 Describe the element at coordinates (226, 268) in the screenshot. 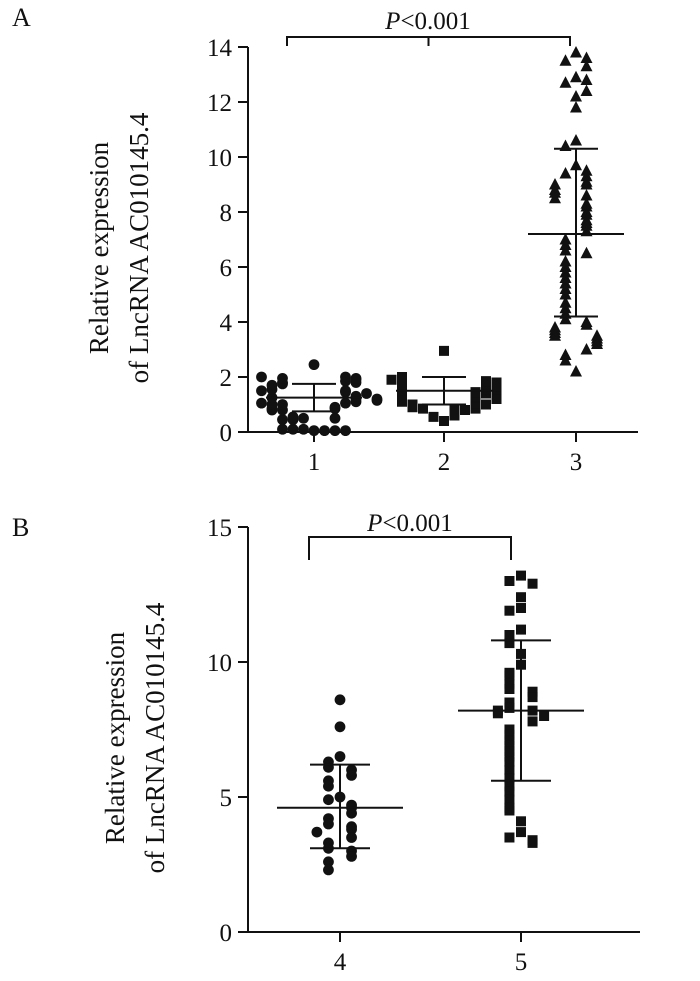

I see `y-tick-label: 6` at that location.